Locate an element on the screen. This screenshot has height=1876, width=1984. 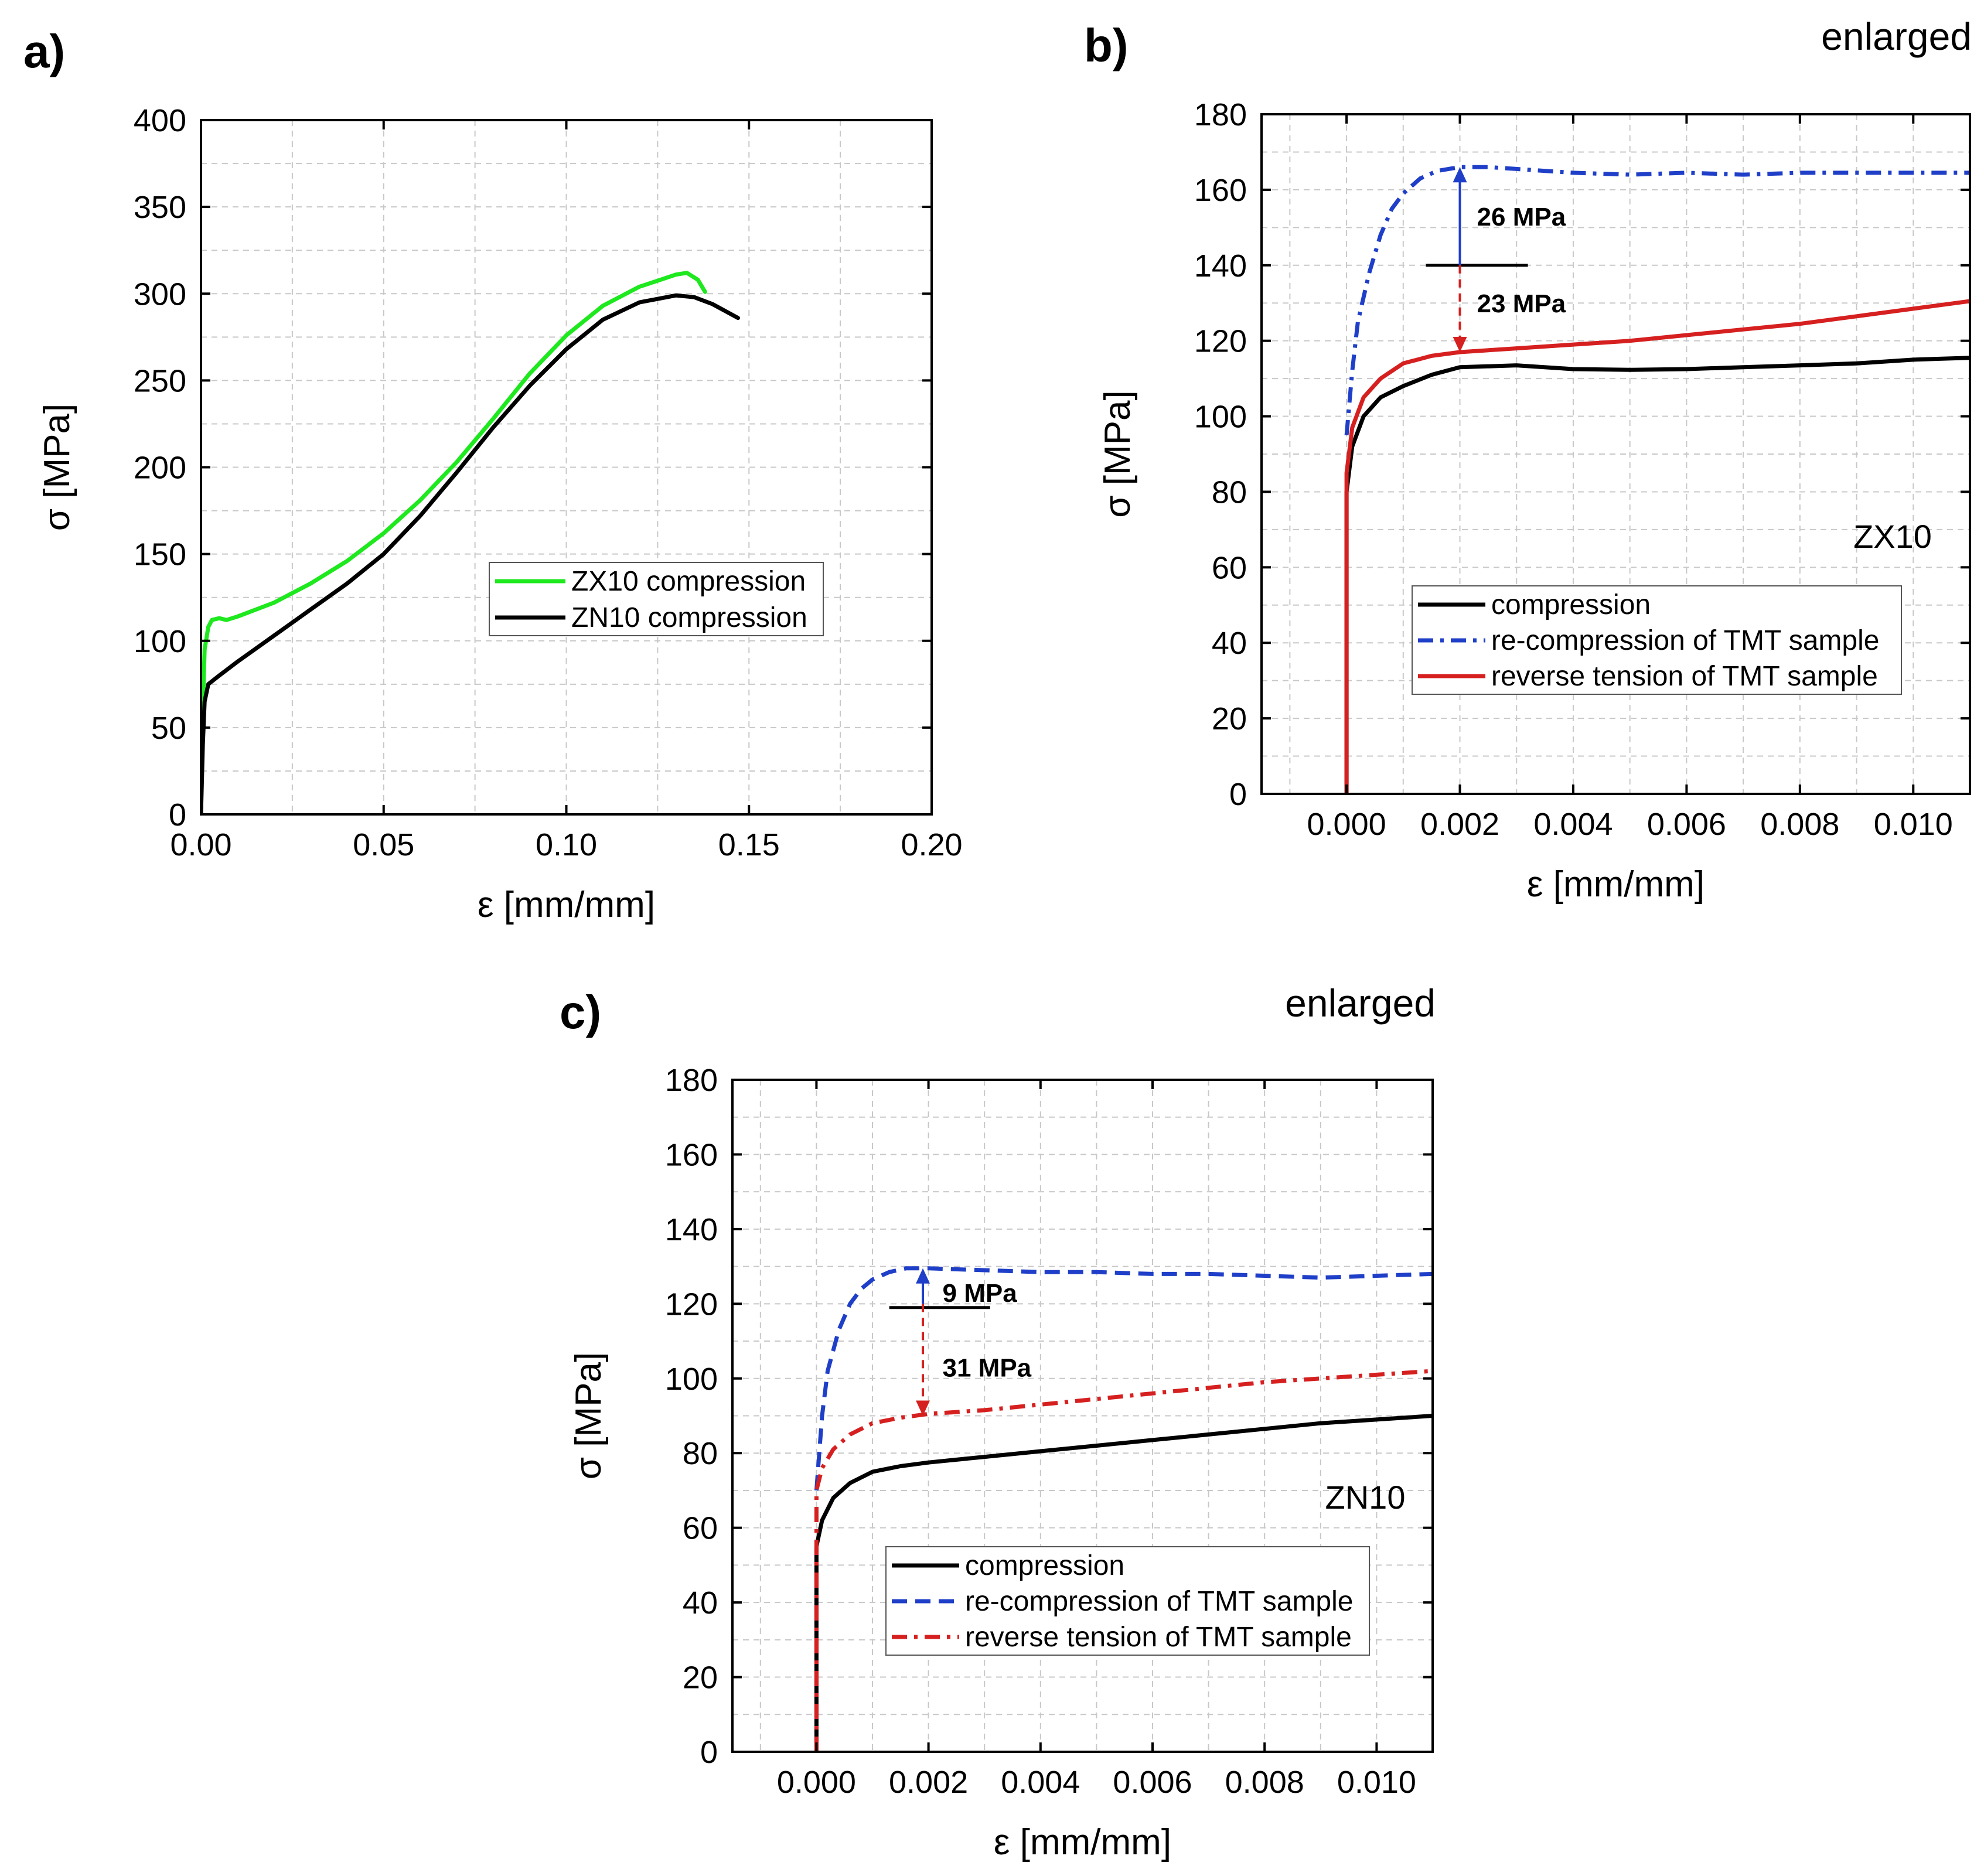
annotation-label: 26 MPa is located at coordinates (1521, 217).